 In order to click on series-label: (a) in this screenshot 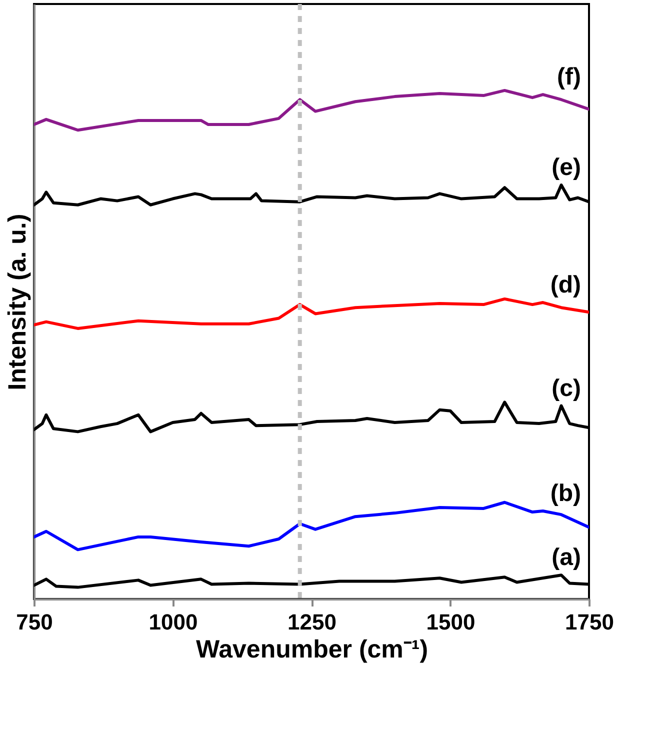, I will do `click(566, 558)`.